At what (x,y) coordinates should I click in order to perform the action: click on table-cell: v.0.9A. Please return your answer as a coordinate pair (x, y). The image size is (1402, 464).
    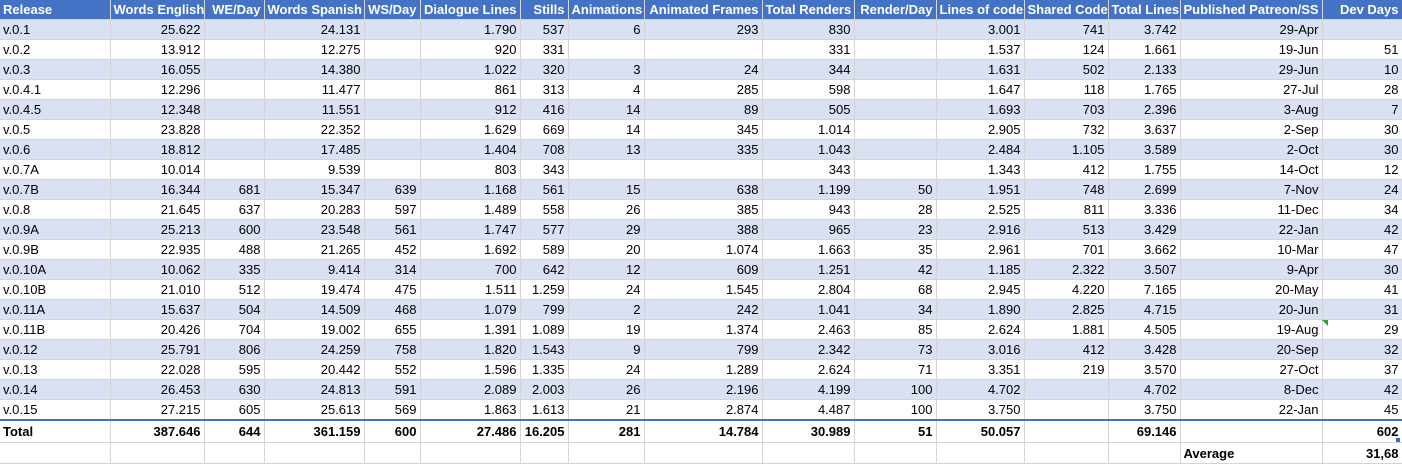
    Looking at the image, I should click on (55, 229).